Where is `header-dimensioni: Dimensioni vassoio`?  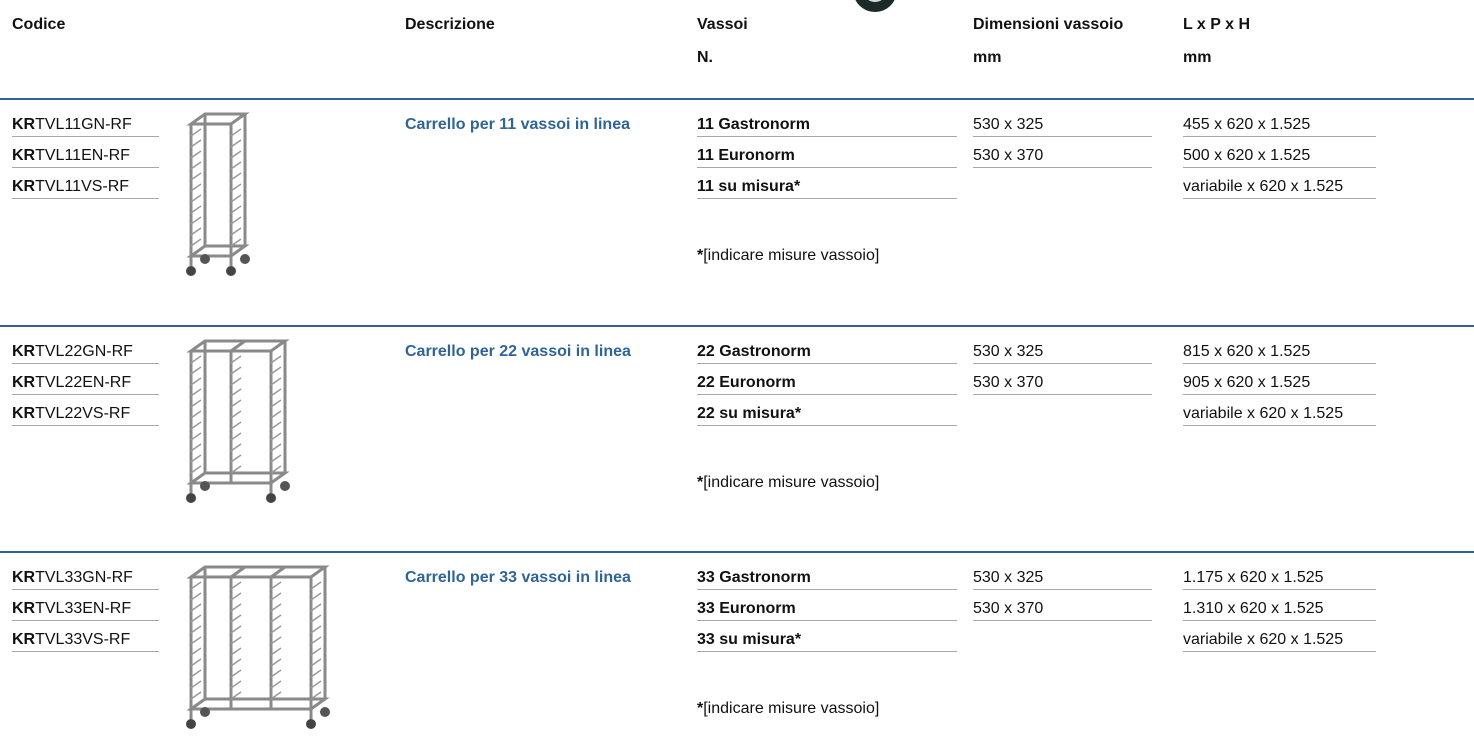
header-dimensioni: Dimensioni vassoio is located at coordinates (1048, 24).